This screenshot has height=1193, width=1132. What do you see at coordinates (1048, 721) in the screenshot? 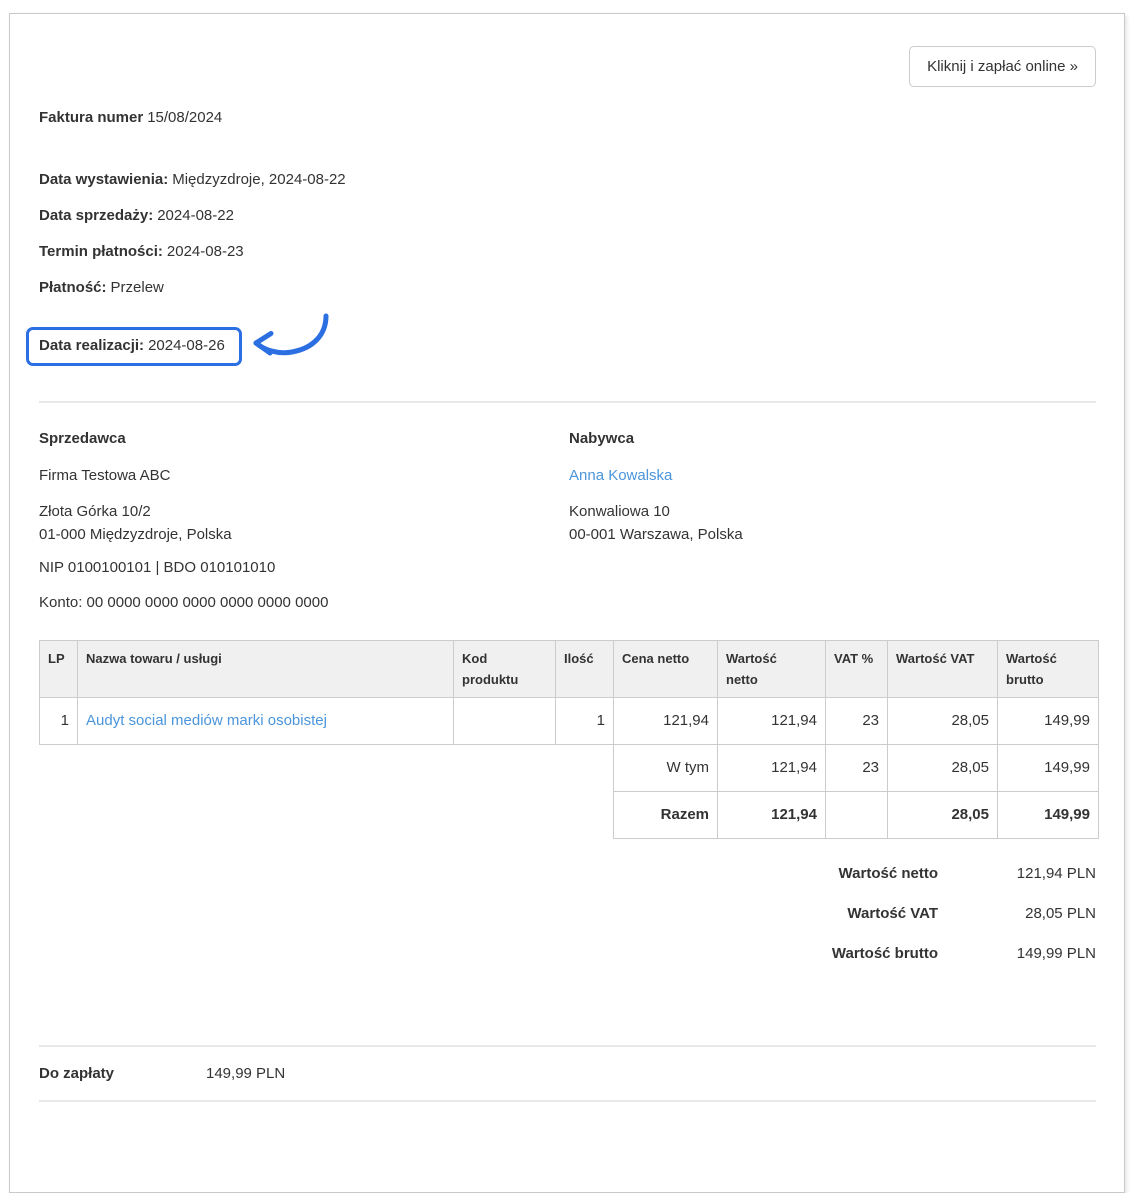
I see `item-gross-value: 149,99` at bounding box center [1048, 721].